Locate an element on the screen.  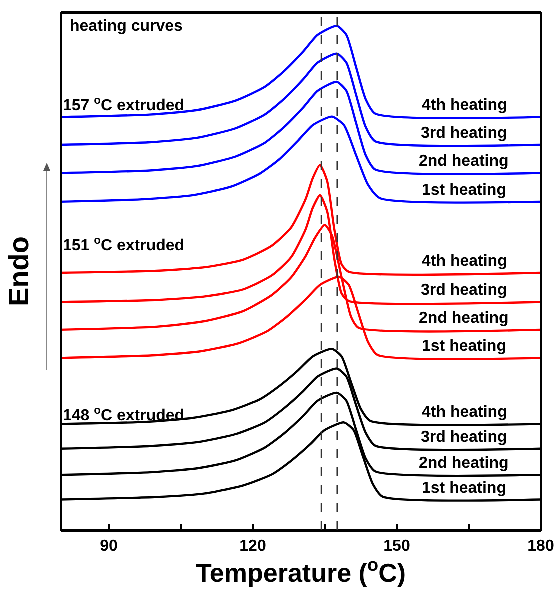
x-tick-label: 150 is located at coordinates (397, 547).